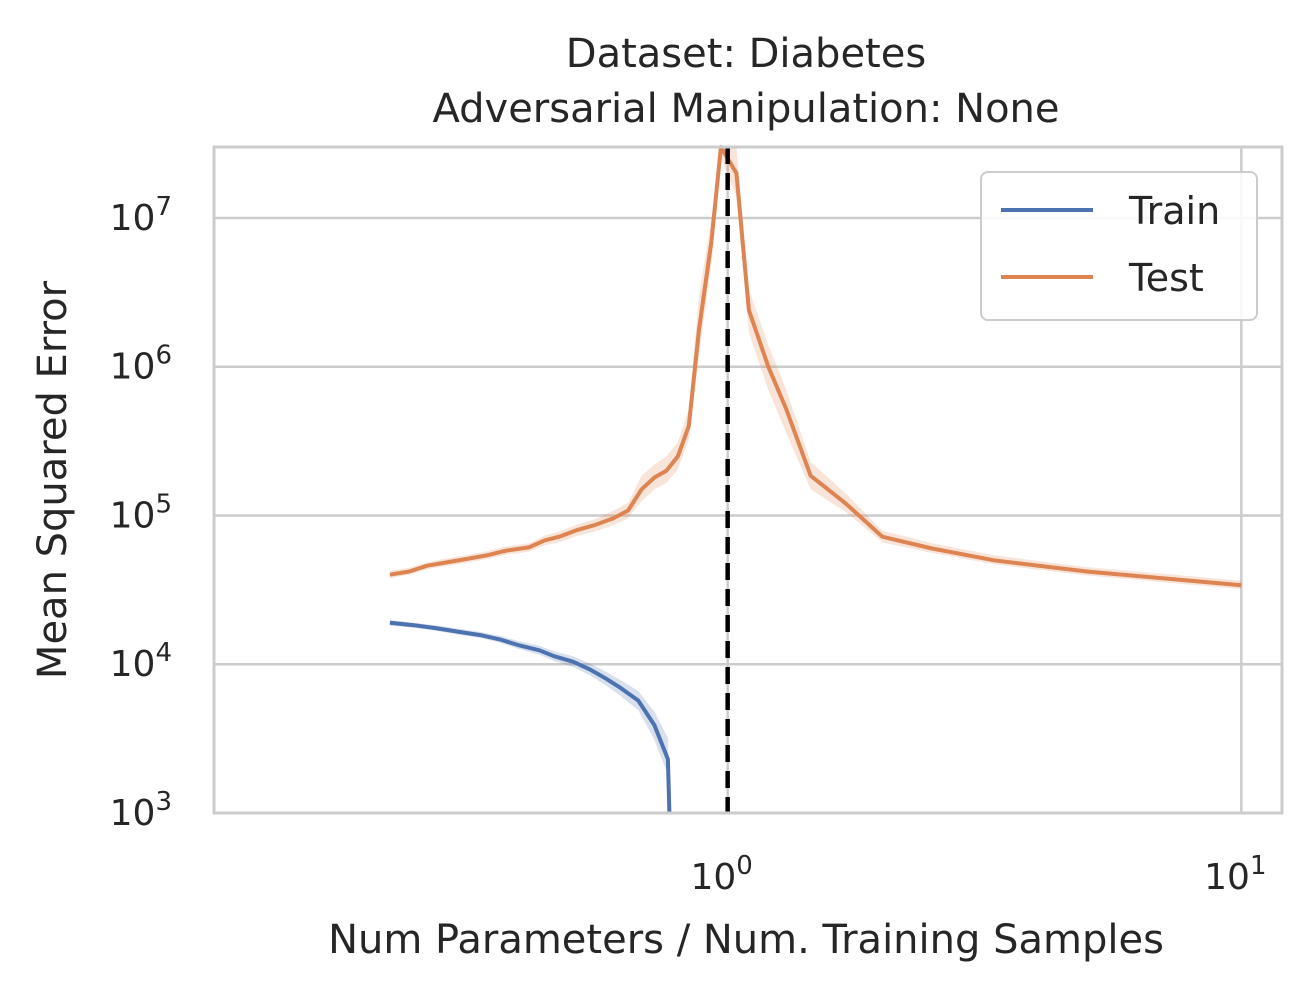 This screenshot has width=1310, height=993. What do you see at coordinates (746, 54) in the screenshot?
I see `chart-title: Dataset: Diabetes` at bounding box center [746, 54].